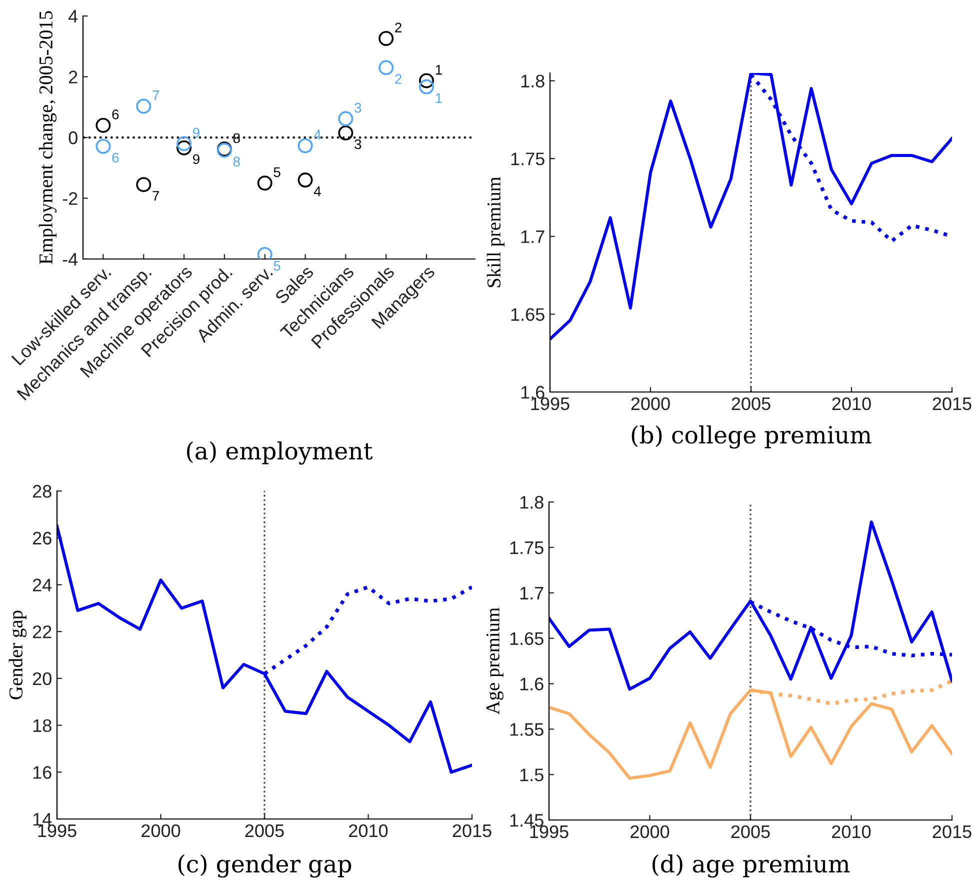 The width and height of the screenshot is (973, 886). What do you see at coordinates (73, 77) in the screenshot?
I see `y-tick-label: 2` at bounding box center [73, 77].